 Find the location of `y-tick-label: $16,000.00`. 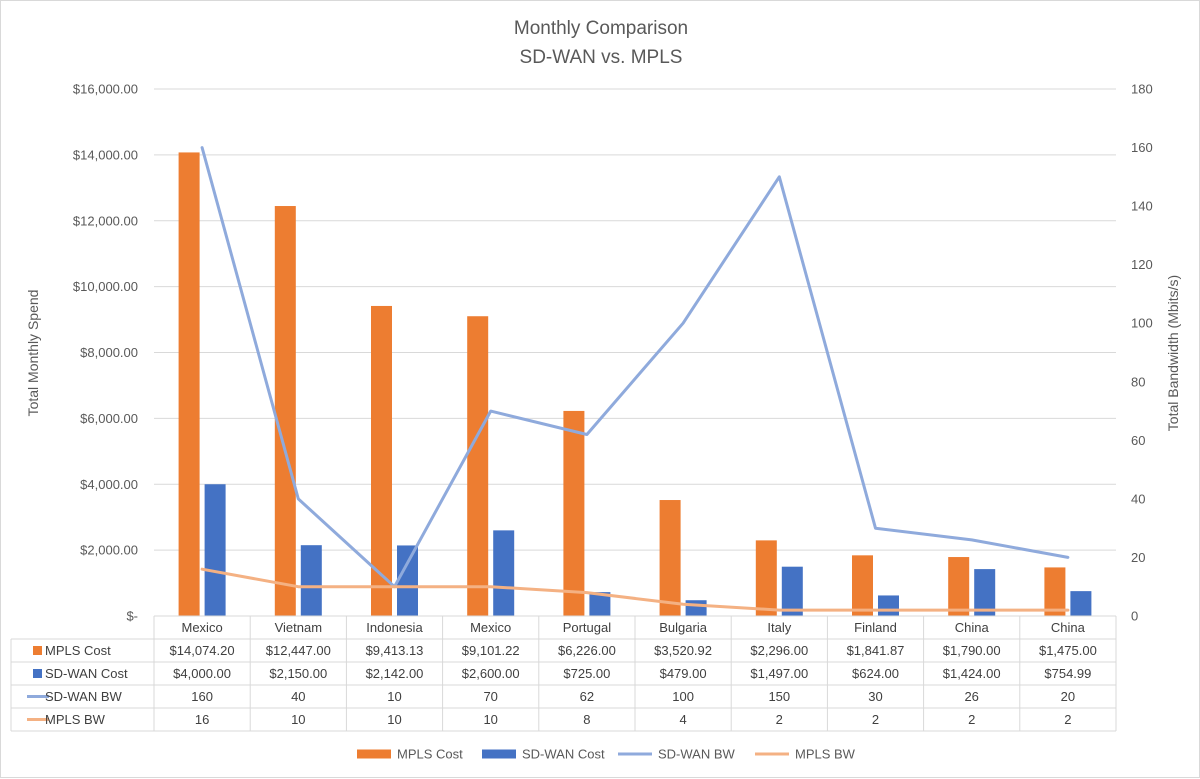

y-tick-label: $16,000.00 is located at coordinates (105, 89).